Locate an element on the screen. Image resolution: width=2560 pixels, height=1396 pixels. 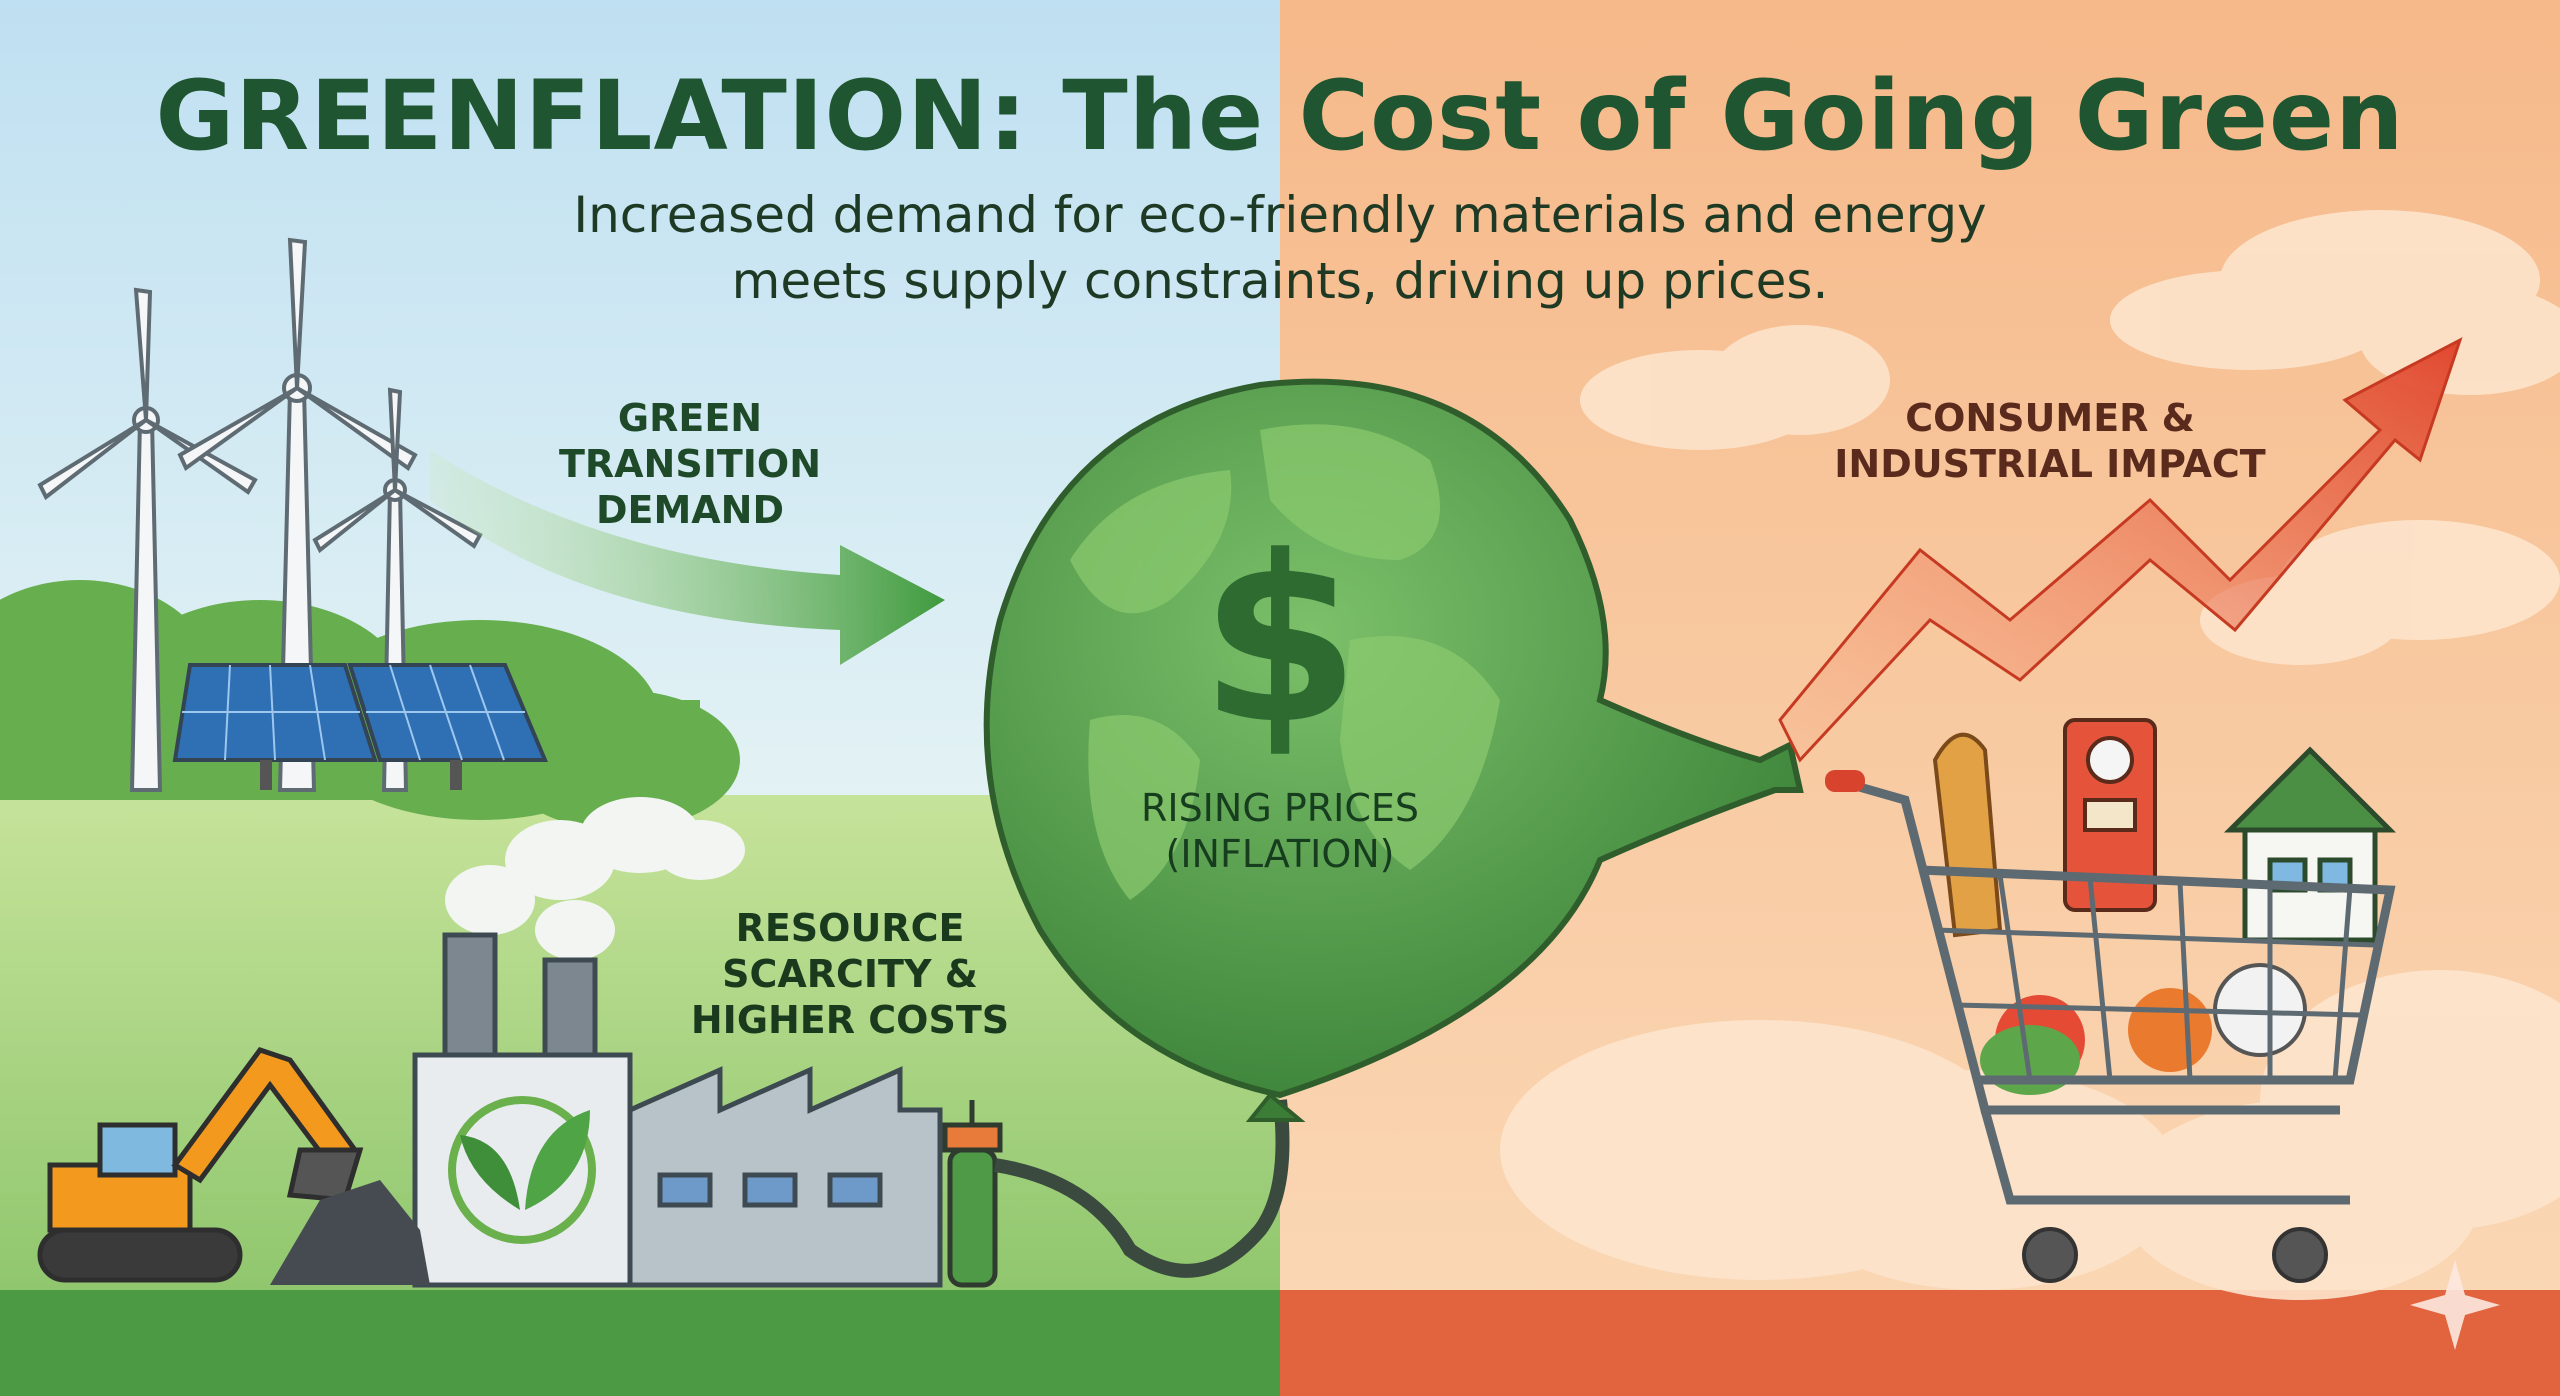
label-resource-scarcity: RESOURCE SCARCITY & HIGHER COSTS is located at coordinates (850, 974).